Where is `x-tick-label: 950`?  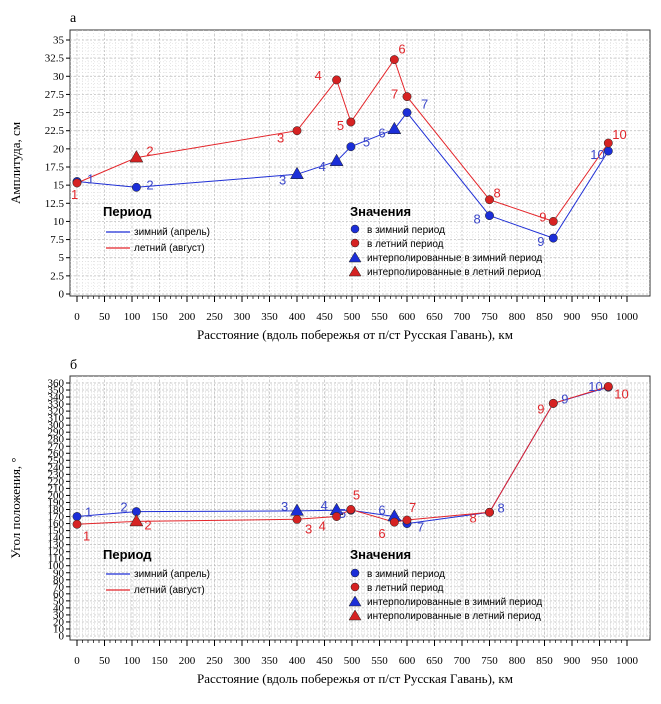 x-tick-label: 950 is located at coordinates (599, 661).